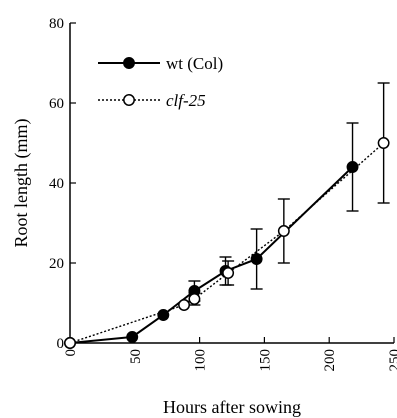 This screenshot has width=397, height=418. What do you see at coordinates (160, 82) in the screenshot?
I see `legend: wt (Col) clf-25` at bounding box center [160, 82].